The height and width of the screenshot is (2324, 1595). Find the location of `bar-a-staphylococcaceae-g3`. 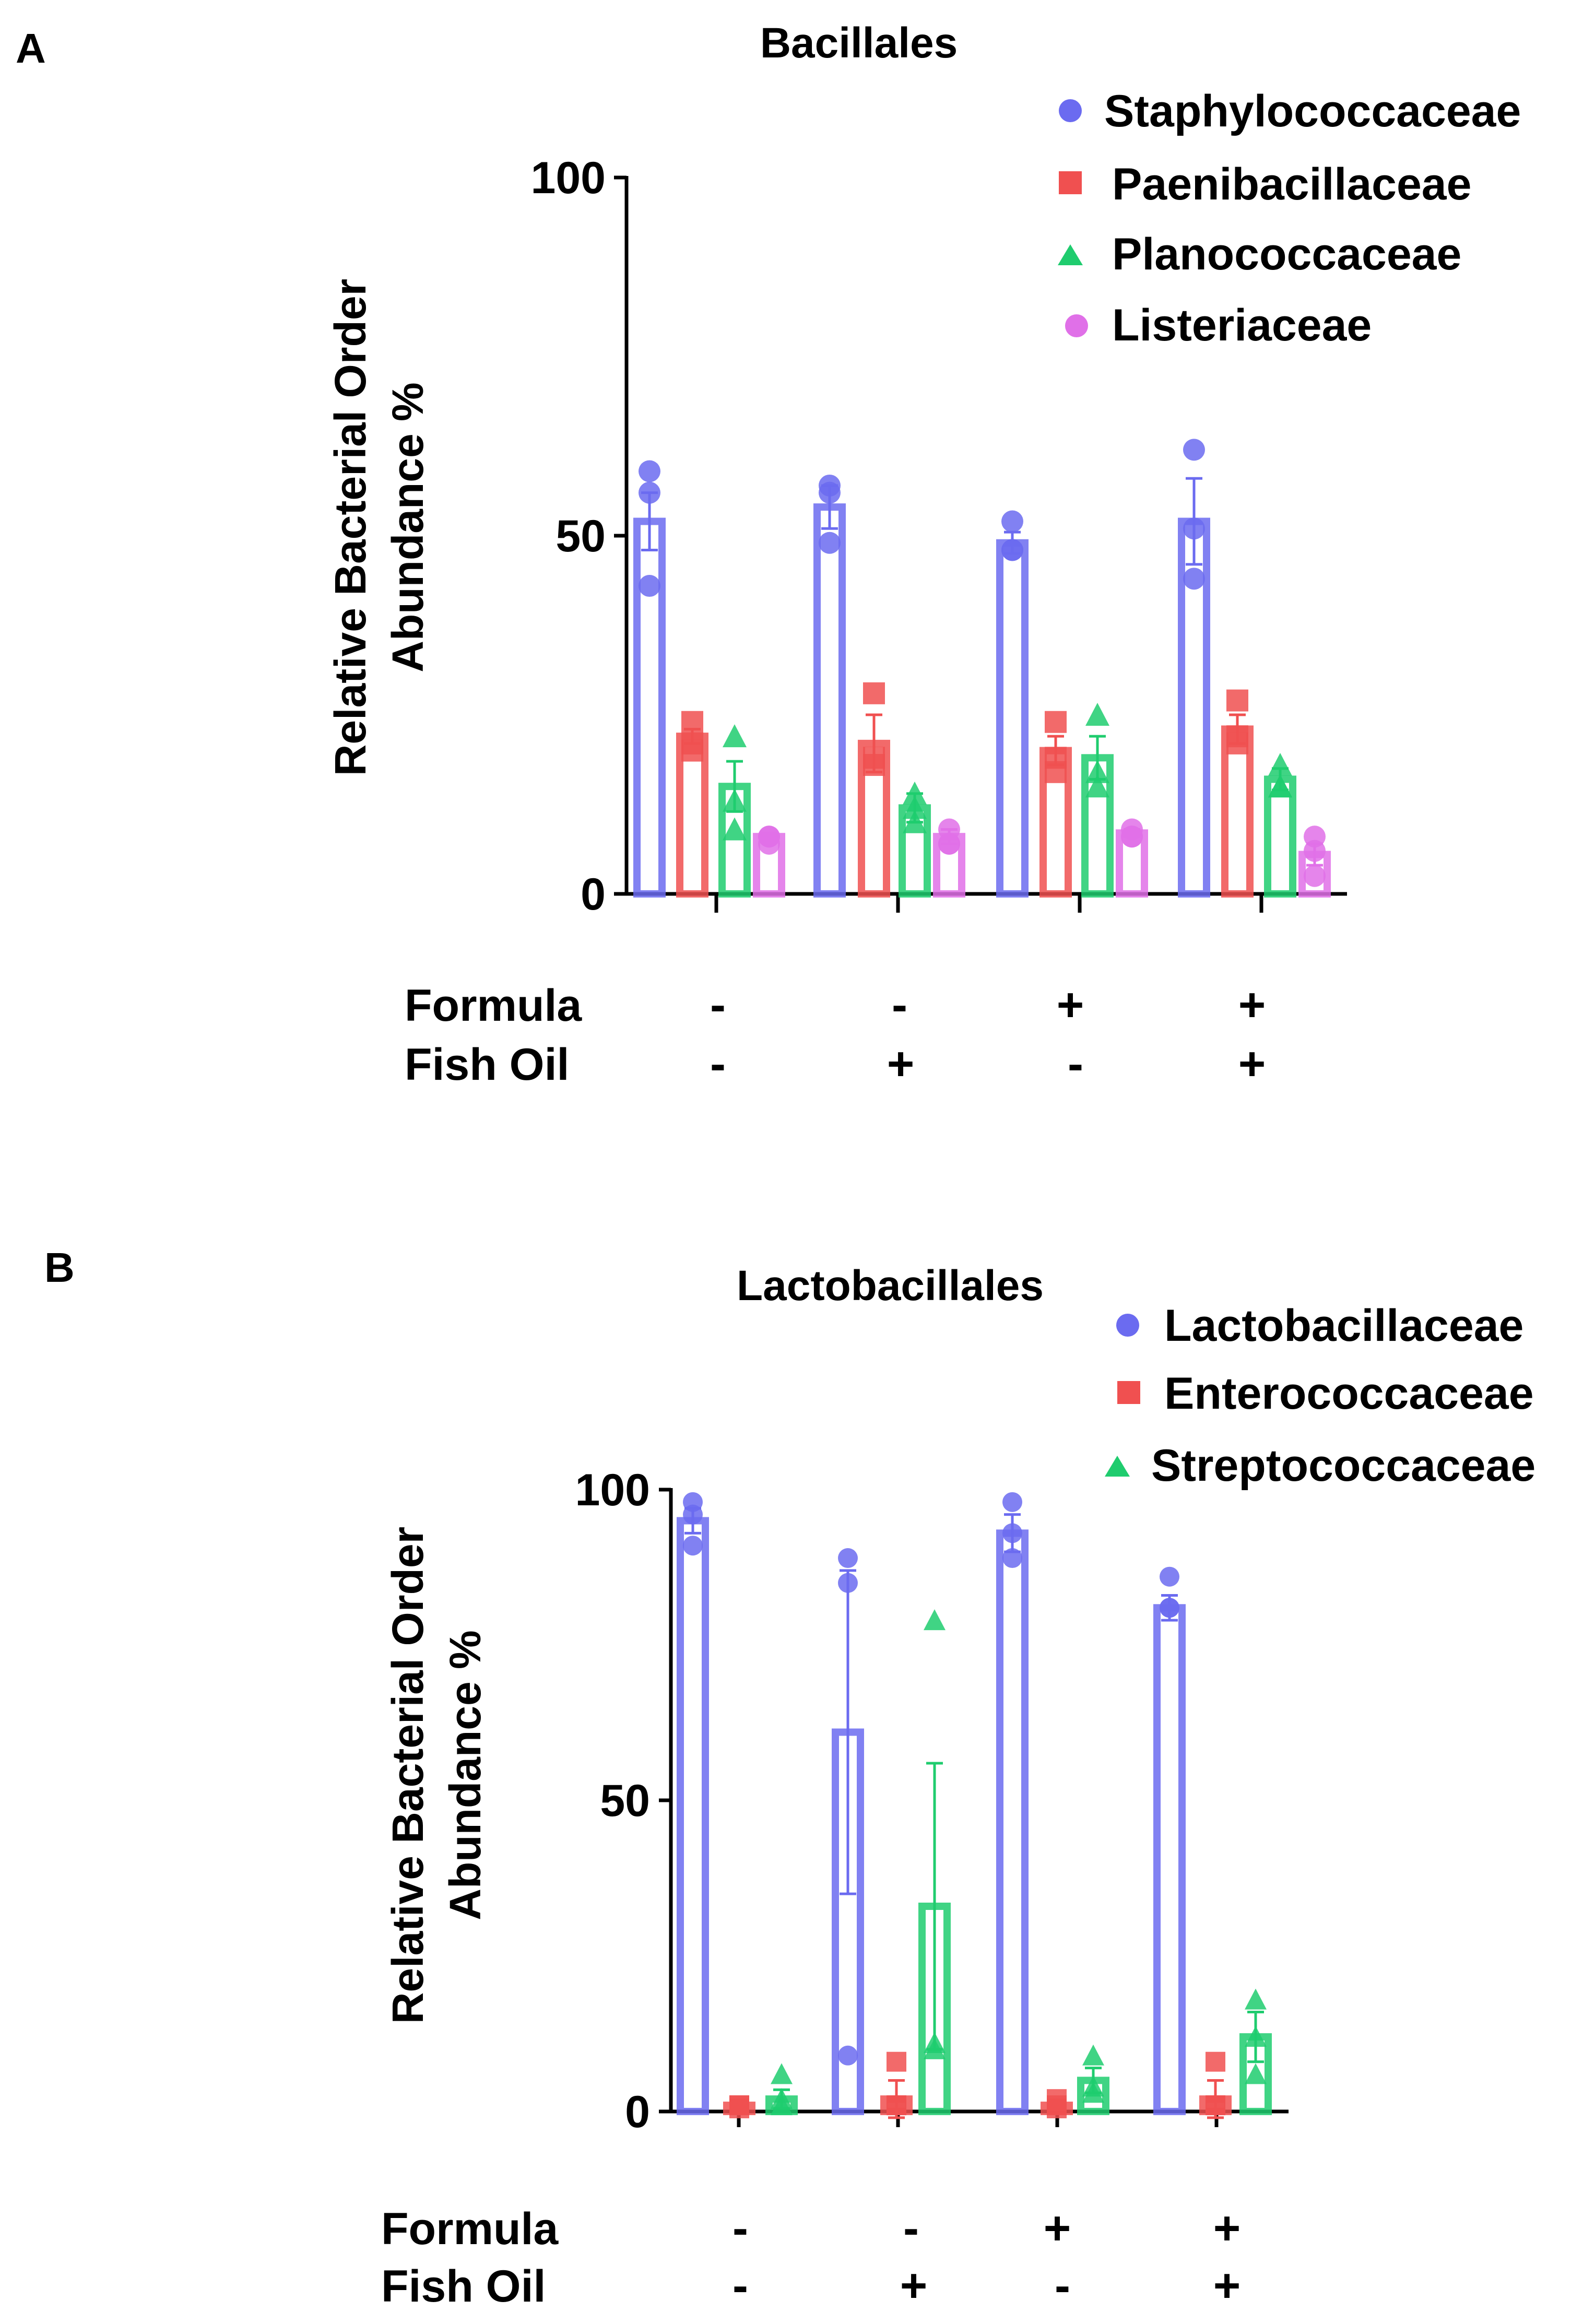

bar-a-staphylococcaceae-g3 is located at coordinates (1012, 718).